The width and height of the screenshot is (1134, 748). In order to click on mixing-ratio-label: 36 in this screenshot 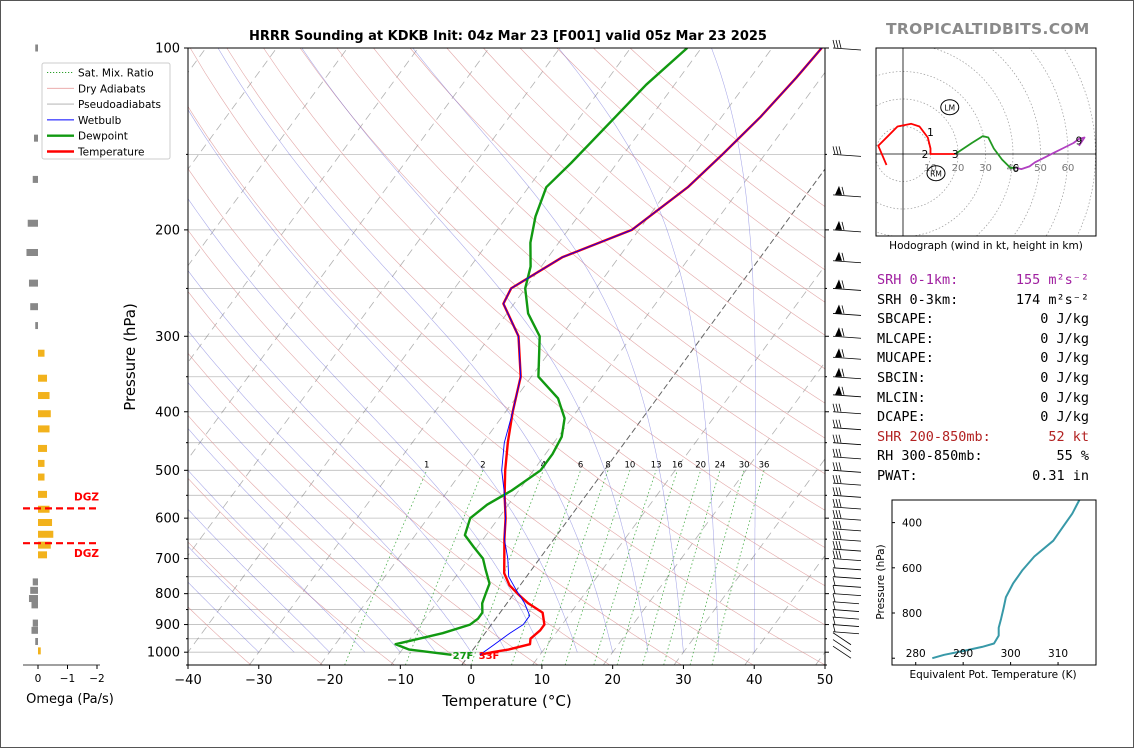, I will do `click(764, 465)`.